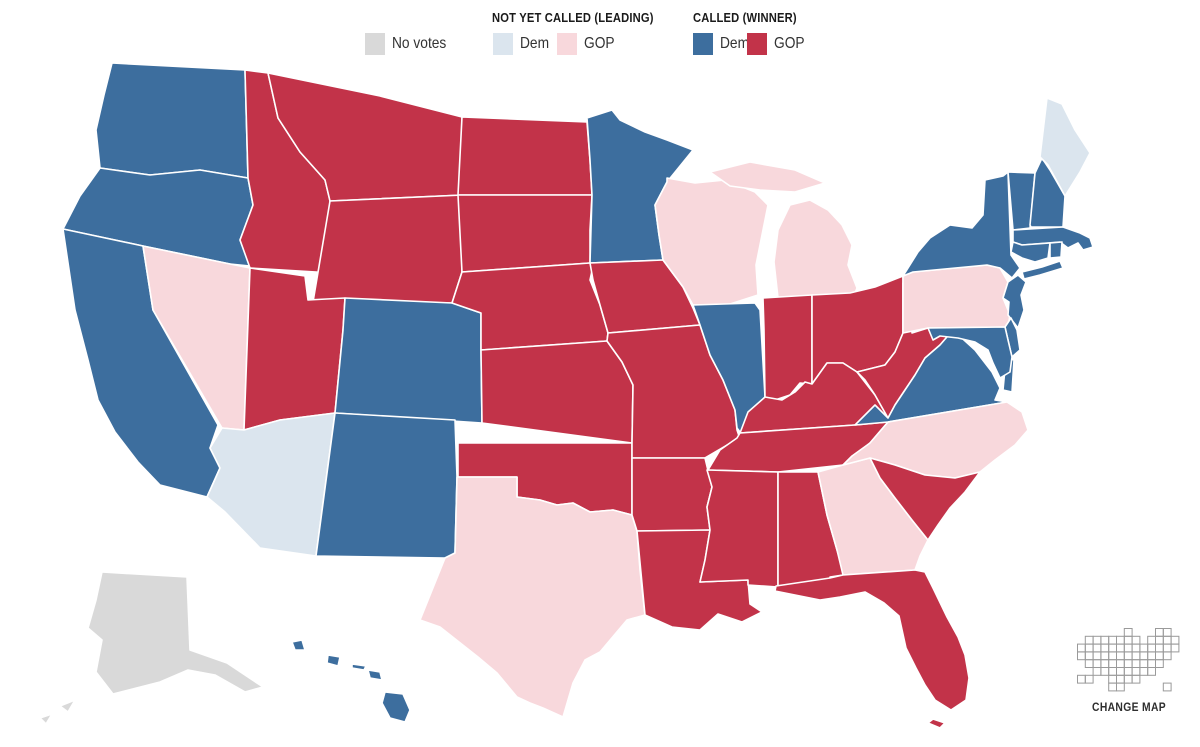 Image resolution: width=1200 pixels, height=747 pixels. Describe the element at coordinates (503, 44) in the screenshot. I see `legend-swatch-dem-leading` at that location.